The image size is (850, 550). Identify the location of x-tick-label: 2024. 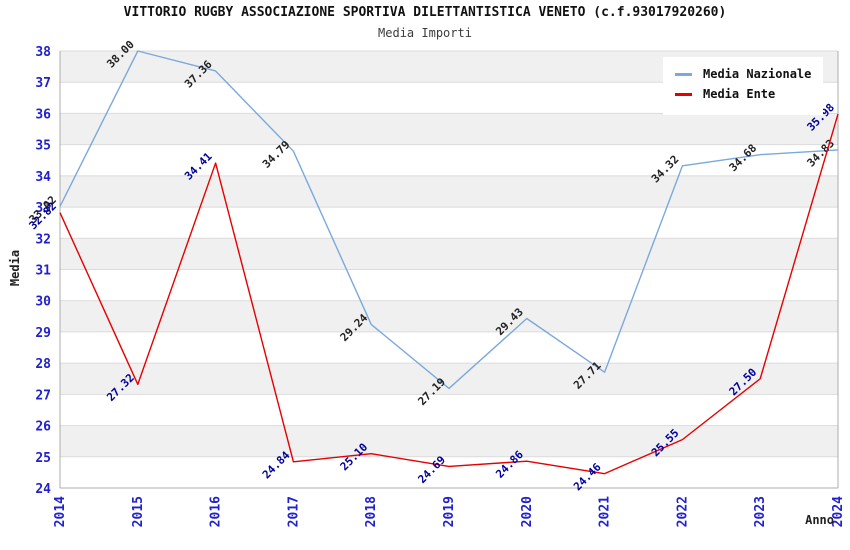
(838, 511).